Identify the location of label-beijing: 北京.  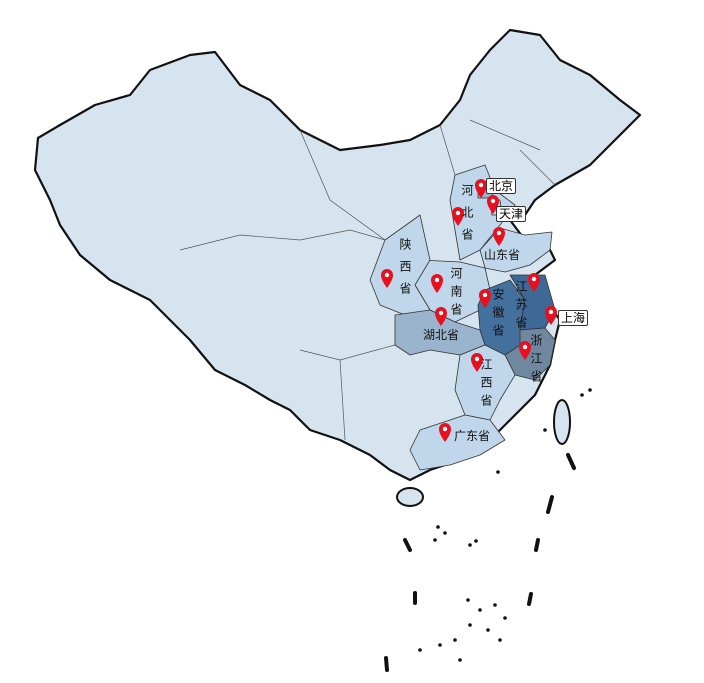
(501, 186).